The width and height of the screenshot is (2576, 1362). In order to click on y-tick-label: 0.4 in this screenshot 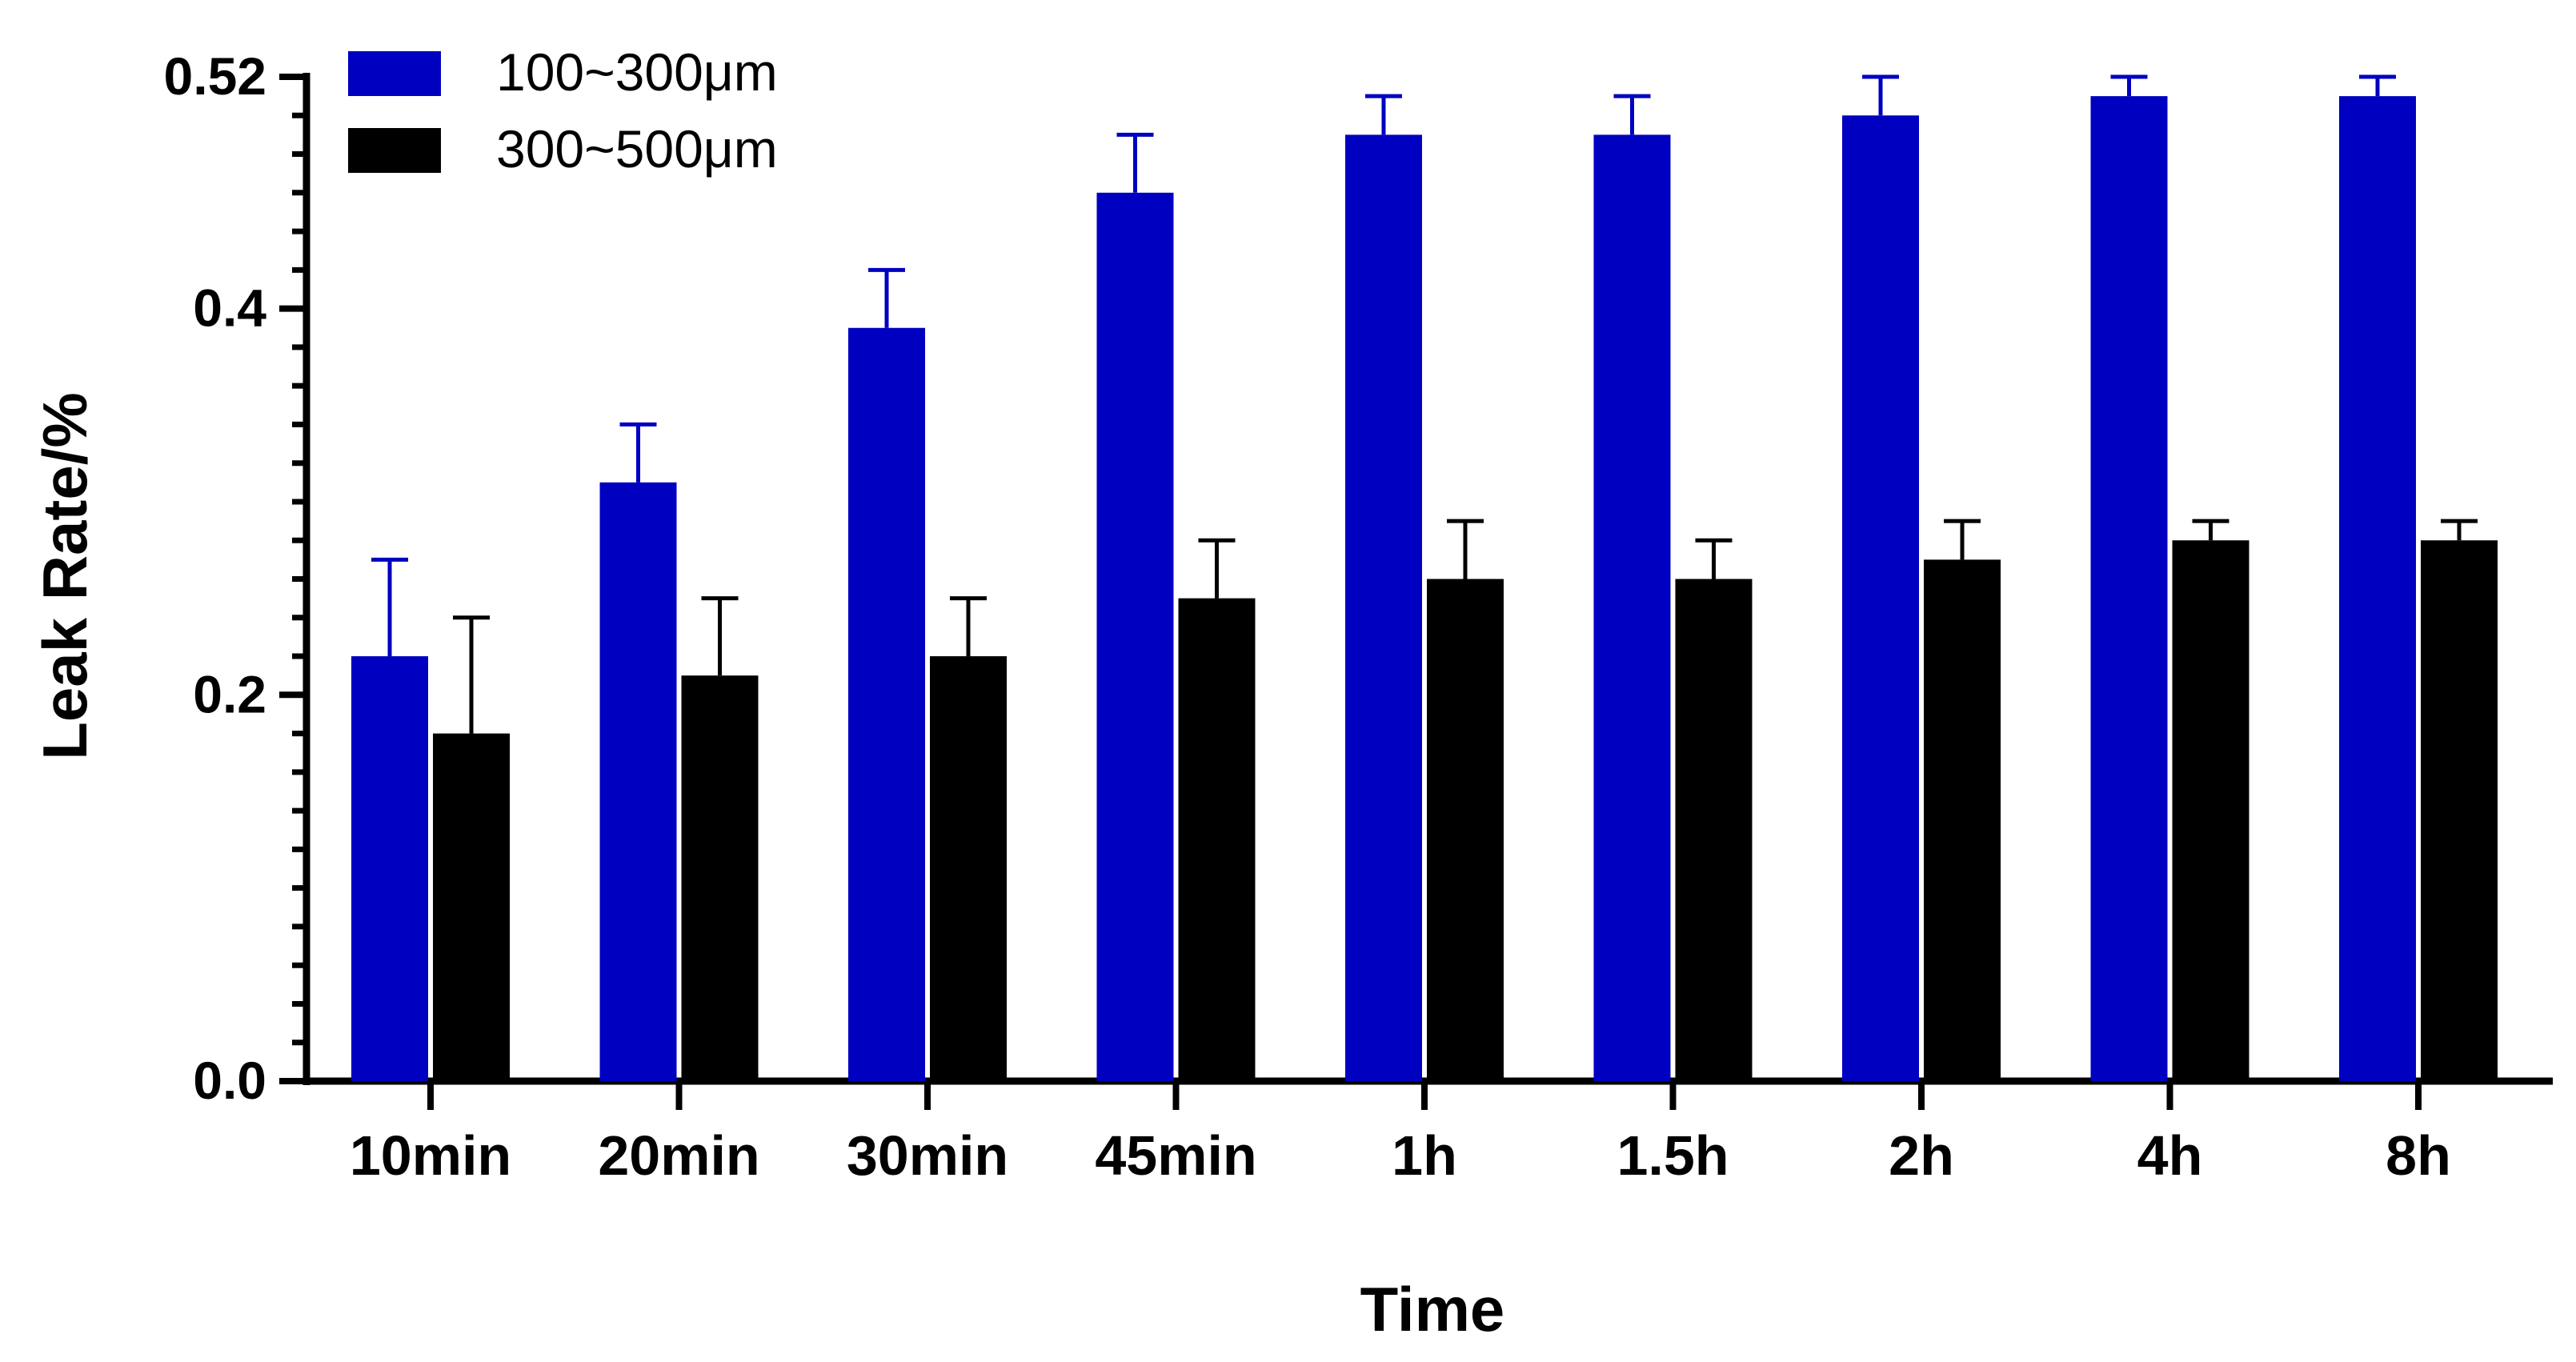, I will do `click(229, 308)`.